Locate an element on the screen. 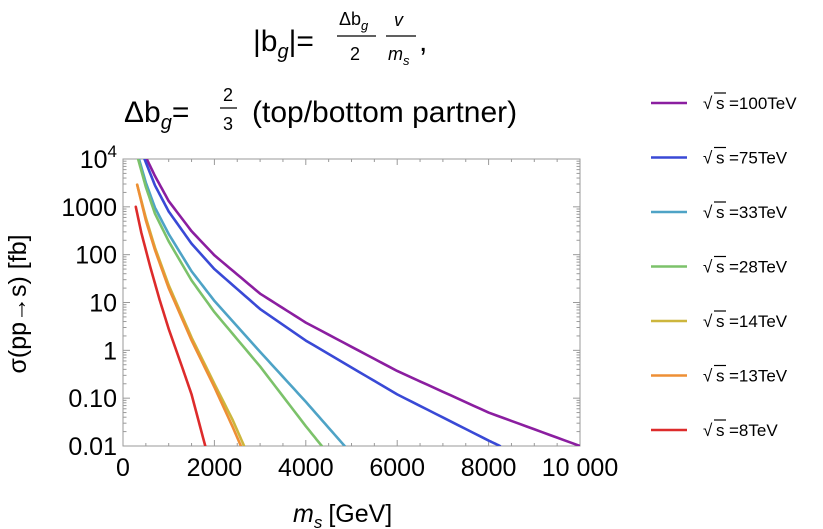  legend-label: =100TeV is located at coordinates (763, 103).